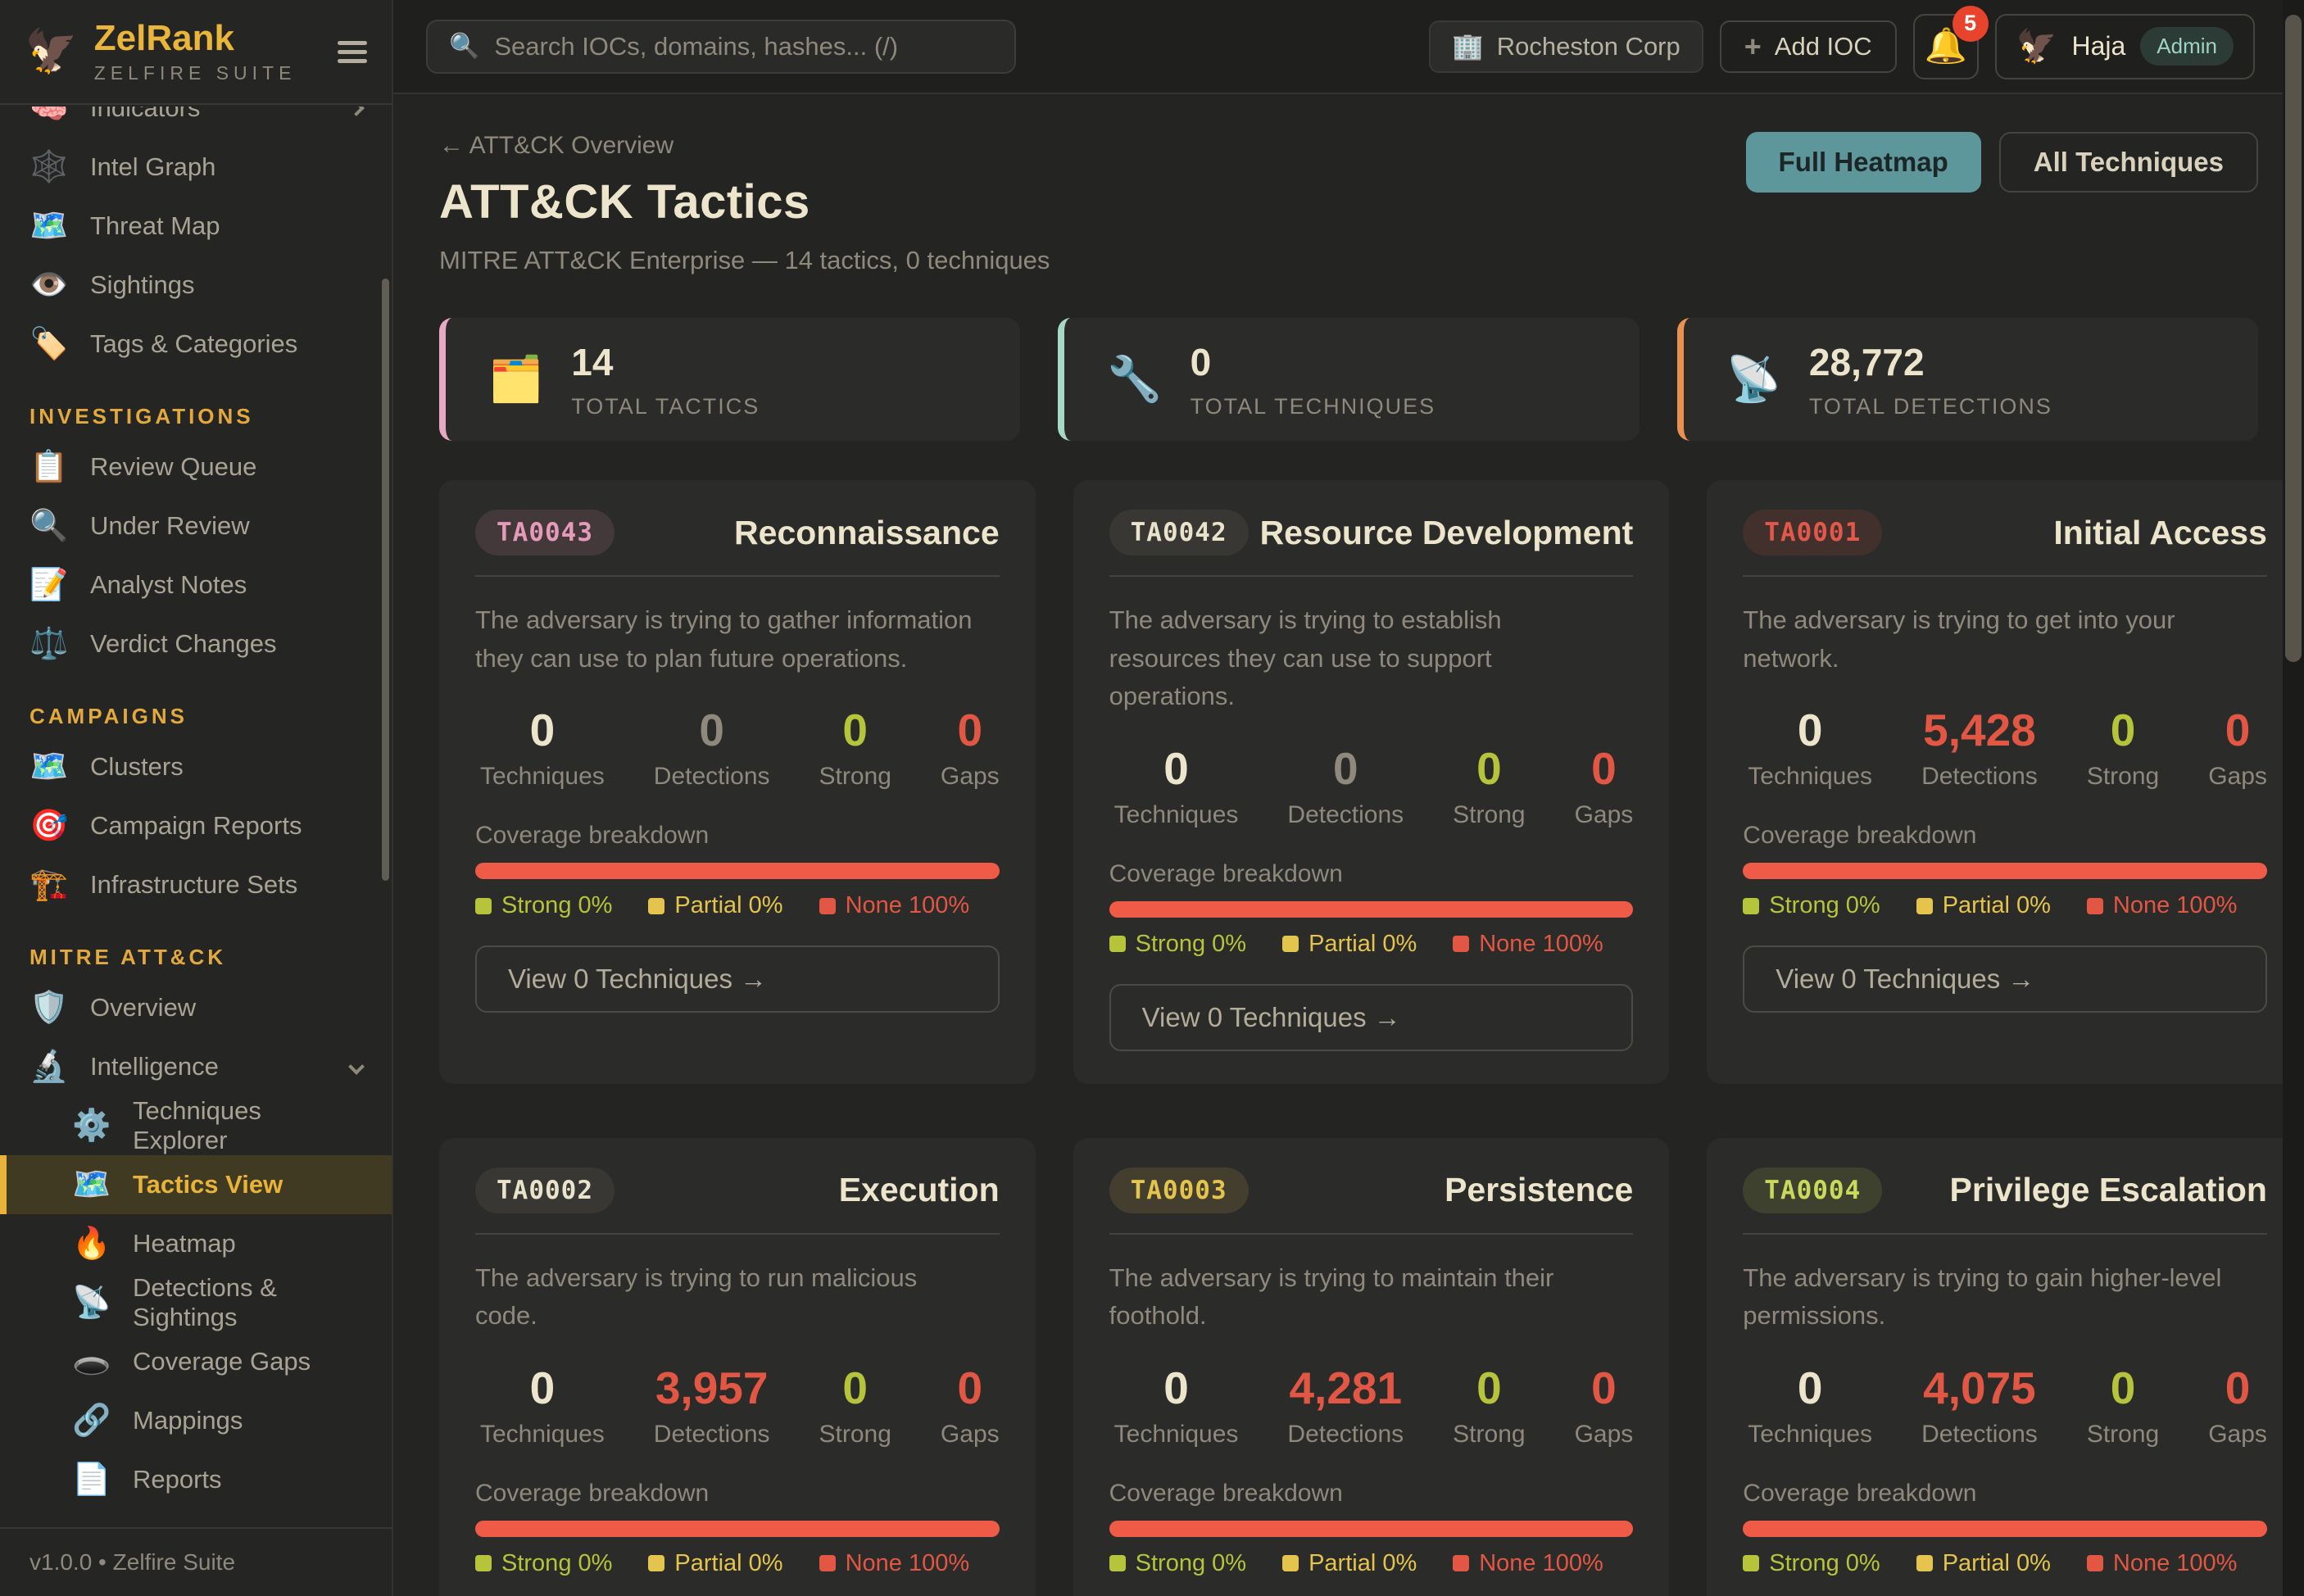 The image size is (2304, 1596). Describe the element at coordinates (49, 1008) in the screenshot. I see `shield-icon: 🛡️` at that location.